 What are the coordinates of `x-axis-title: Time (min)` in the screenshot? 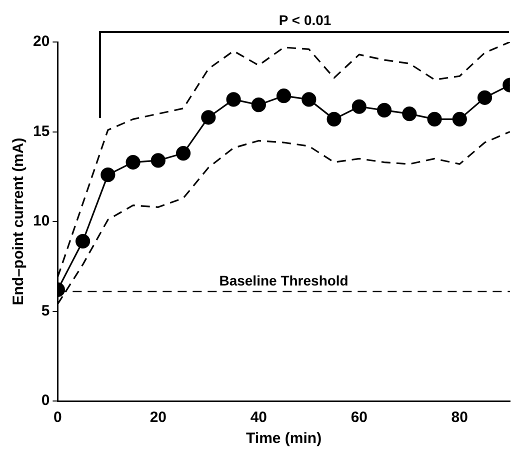 It's located at (284, 439).